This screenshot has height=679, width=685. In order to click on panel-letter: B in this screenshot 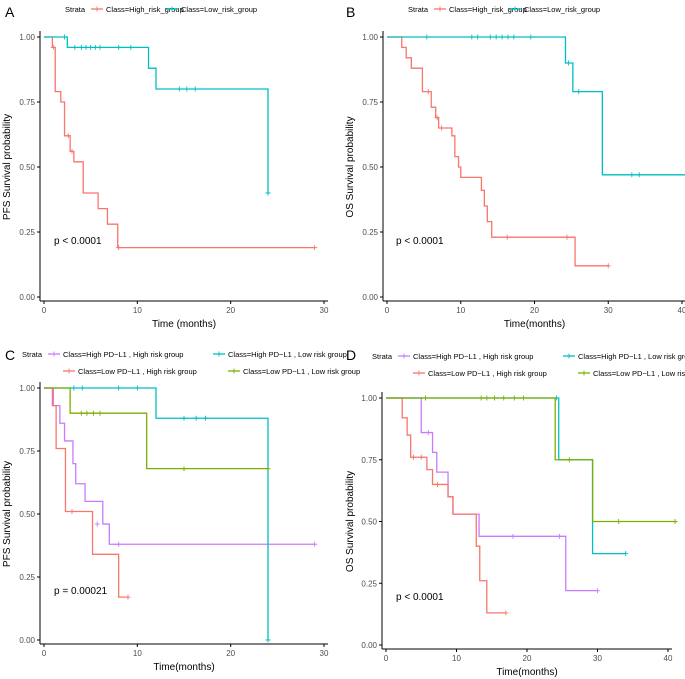, I will do `click(350, 12)`.